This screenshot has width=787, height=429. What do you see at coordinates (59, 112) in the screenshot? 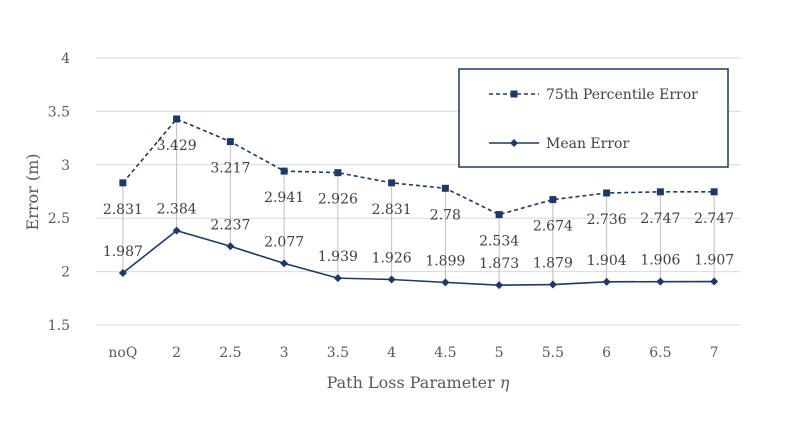
I see `y-tick-label: 3.5` at bounding box center [59, 112].